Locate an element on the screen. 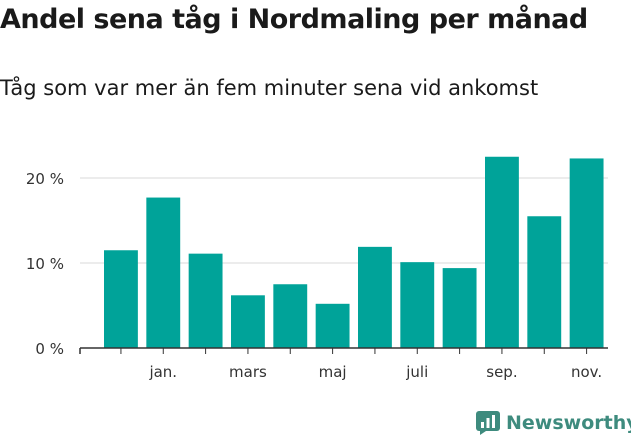 This screenshot has height=439, width=631. x-tick-label: nov. is located at coordinates (586, 372).